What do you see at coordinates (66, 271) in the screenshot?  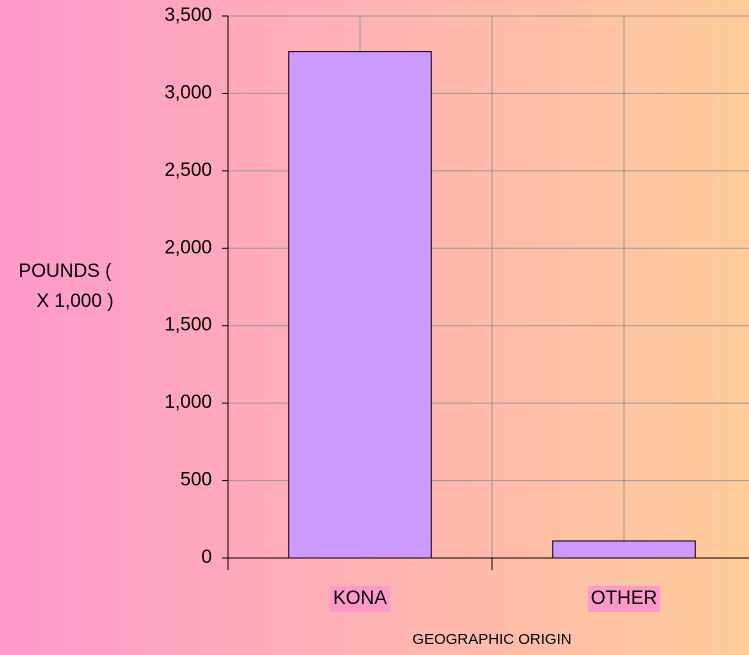 I see `y-axis-label: POUNDS (` at bounding box center [66, 271].